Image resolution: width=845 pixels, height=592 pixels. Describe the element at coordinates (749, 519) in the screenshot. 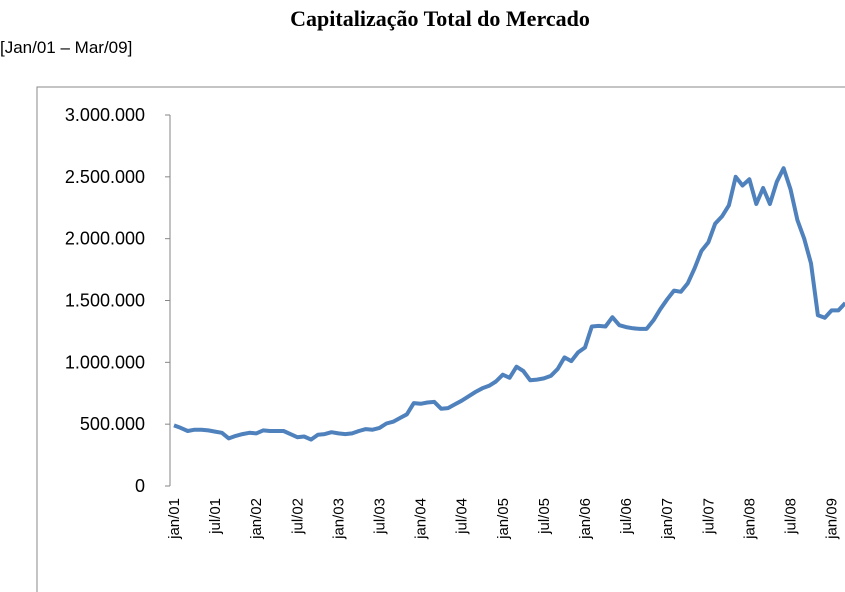

I see `x-tick-label: jan/08` at that location.